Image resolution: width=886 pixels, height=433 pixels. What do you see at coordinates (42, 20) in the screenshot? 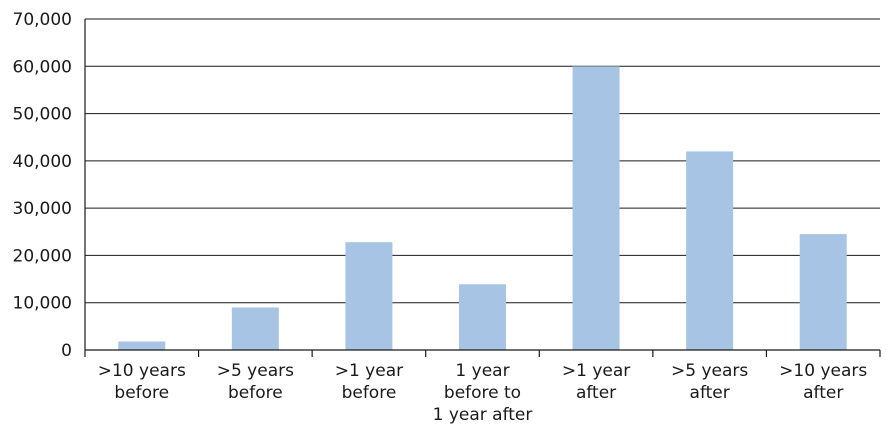
I see `y-tick-label: 70,000` at bounding box center [42, 20].